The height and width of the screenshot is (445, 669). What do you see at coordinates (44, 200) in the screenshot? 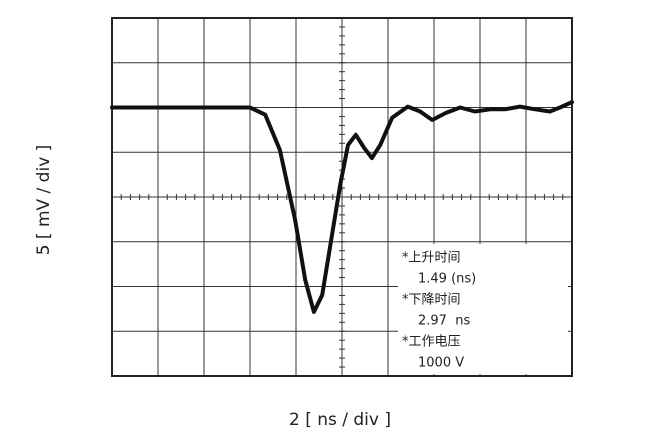
I see `y-axis-label: 5 [ mV / div ]` at bounding box center [44, 200].